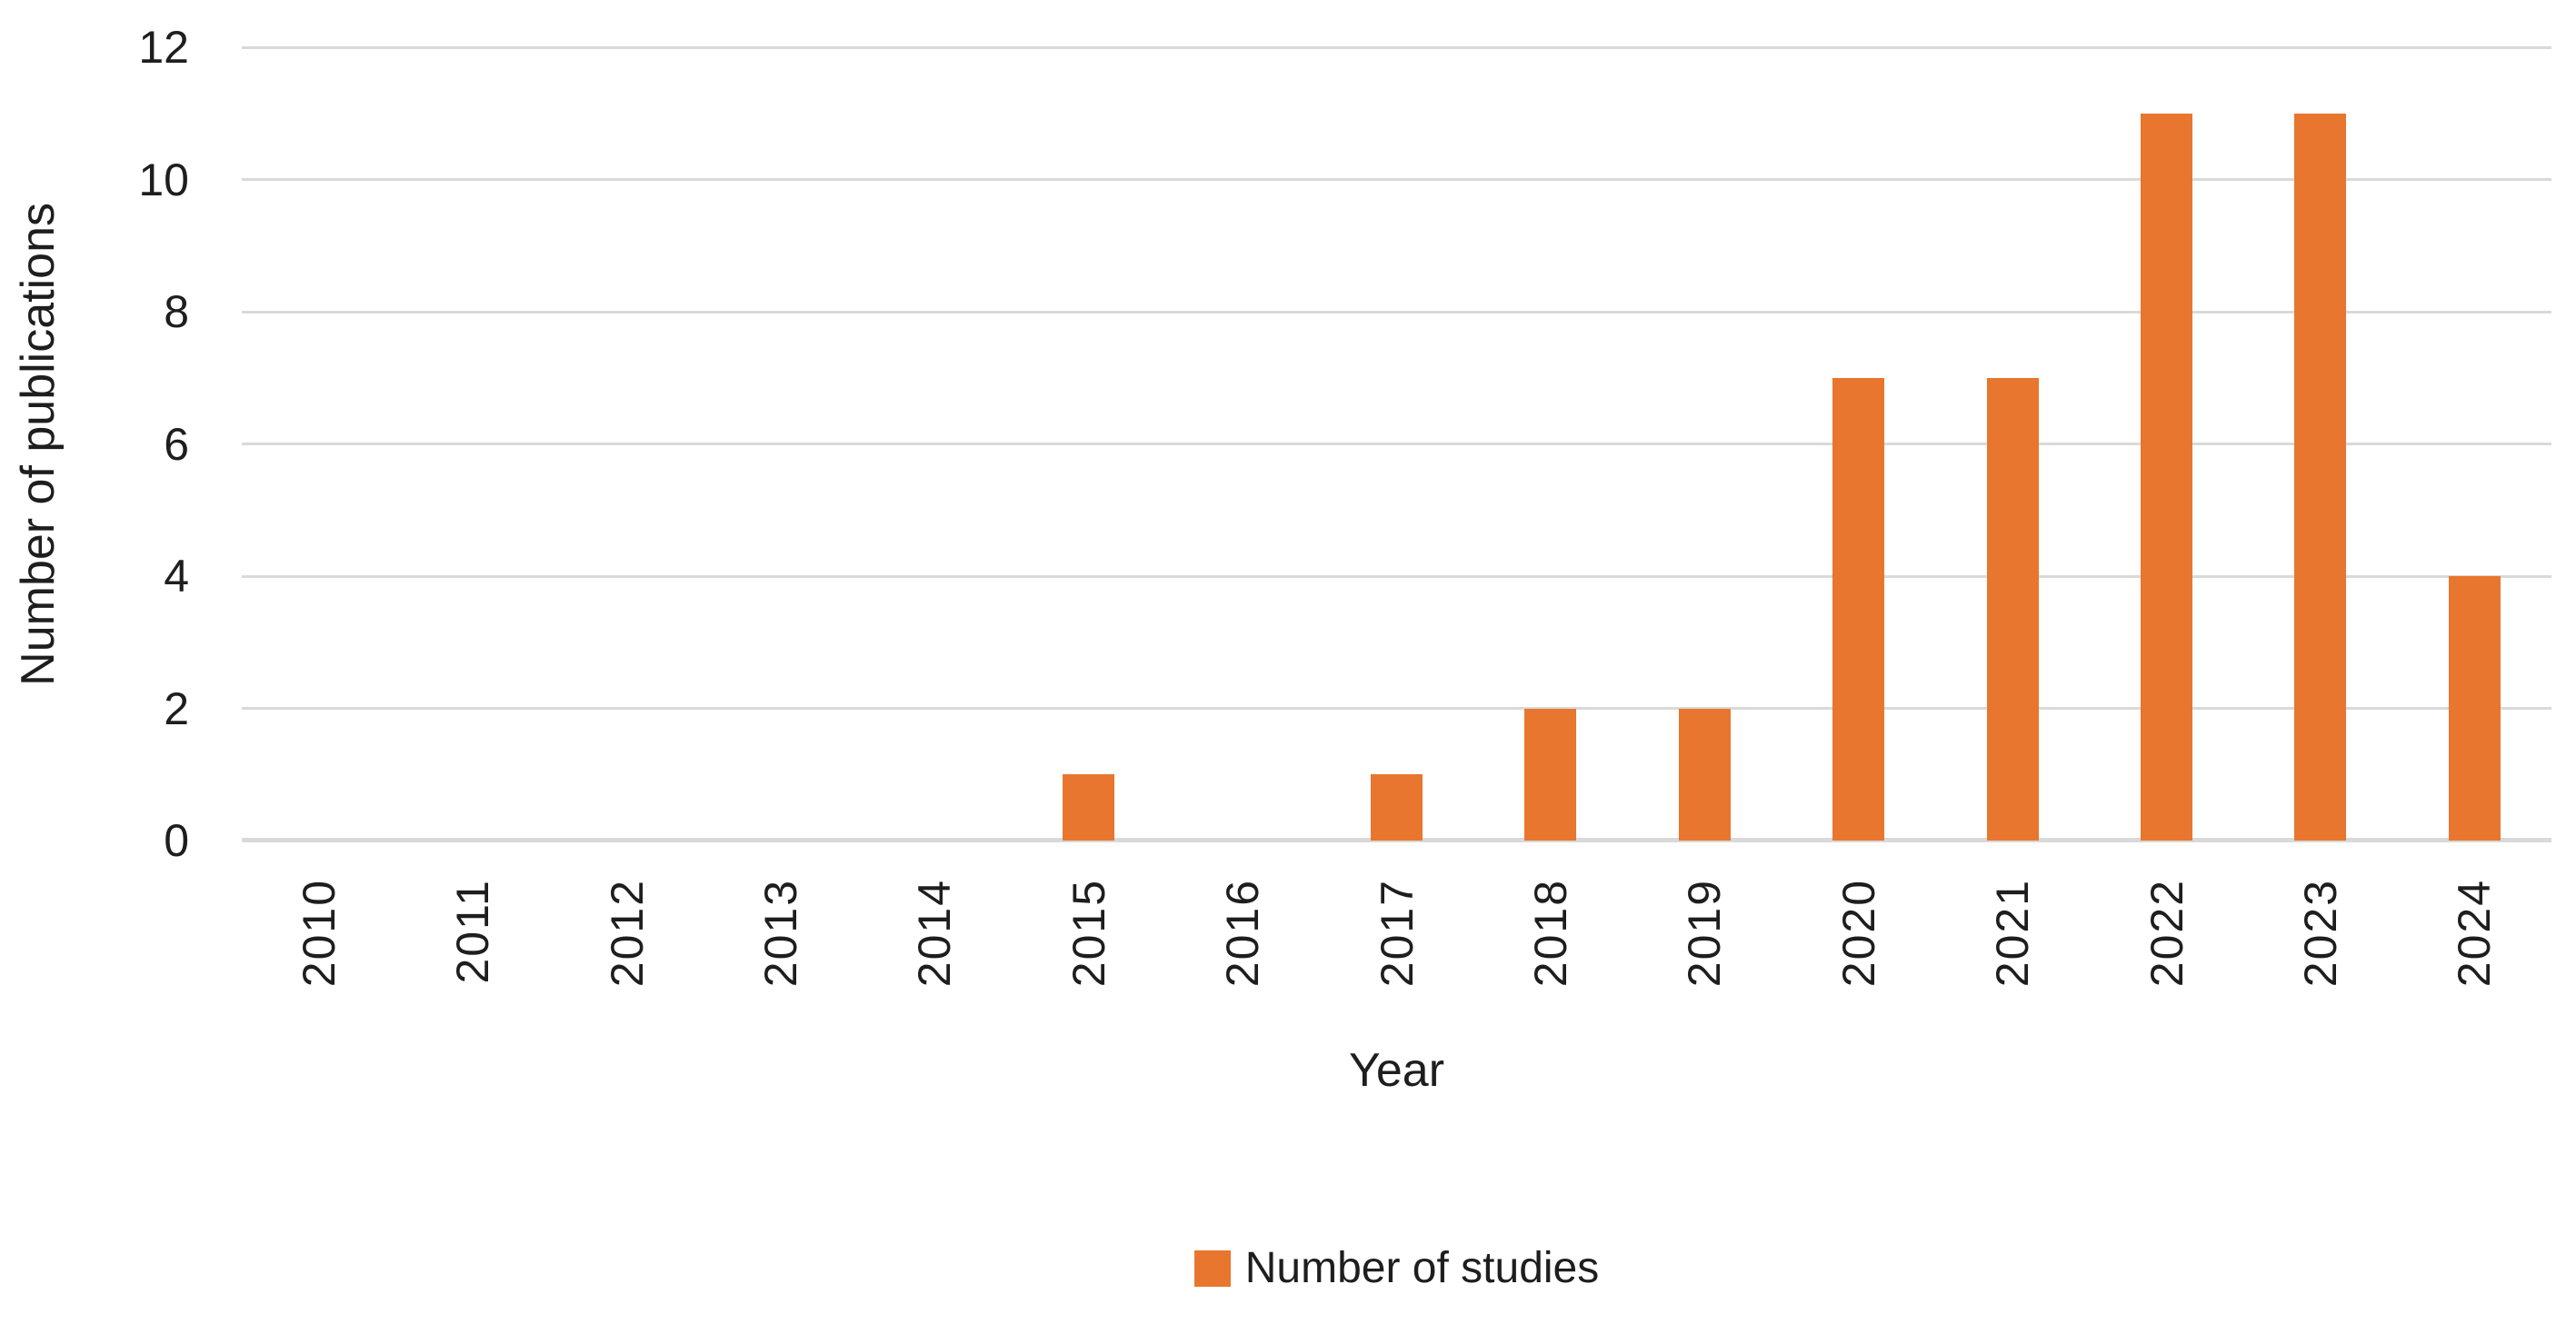  Describe the element at coordinates (1550, 774) in the screenshot. I see `bar-2018` at that location.